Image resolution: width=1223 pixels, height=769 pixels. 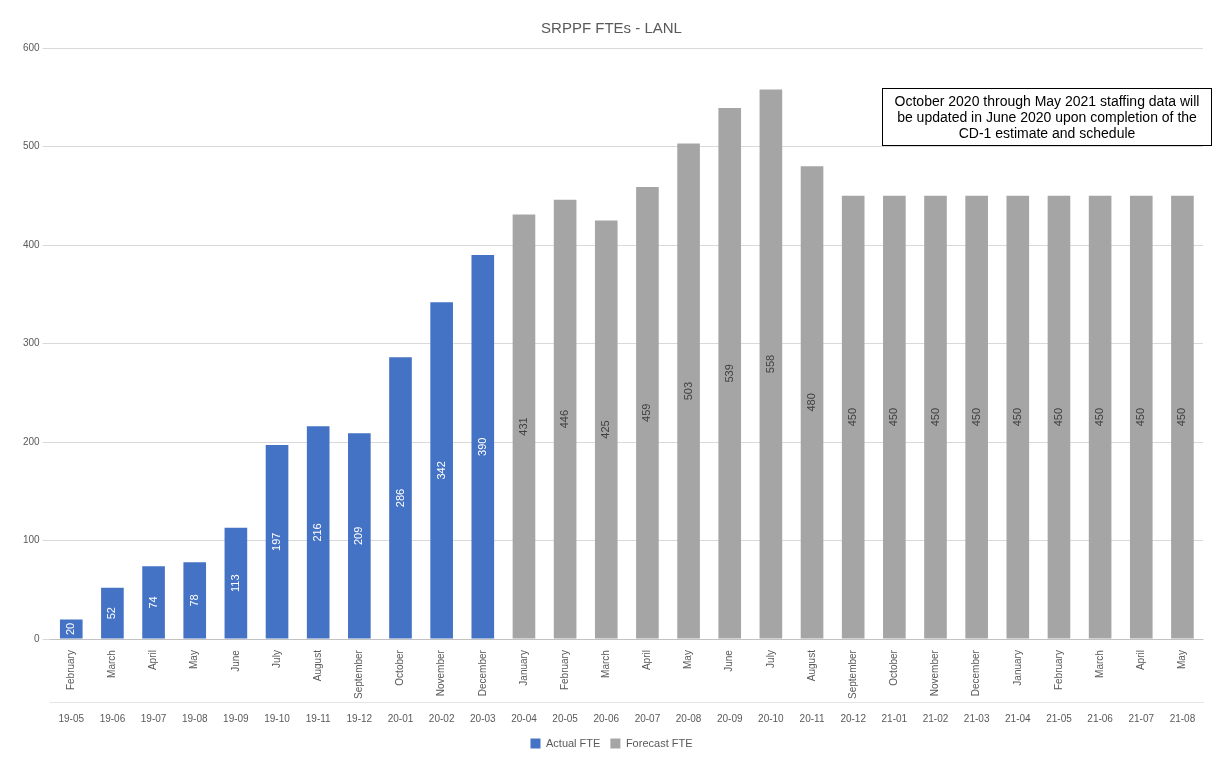 What do you see at coordinates (32, 146) in the screenshot?
I see `y-tick-label: 500` at bounding box center [32, 146].